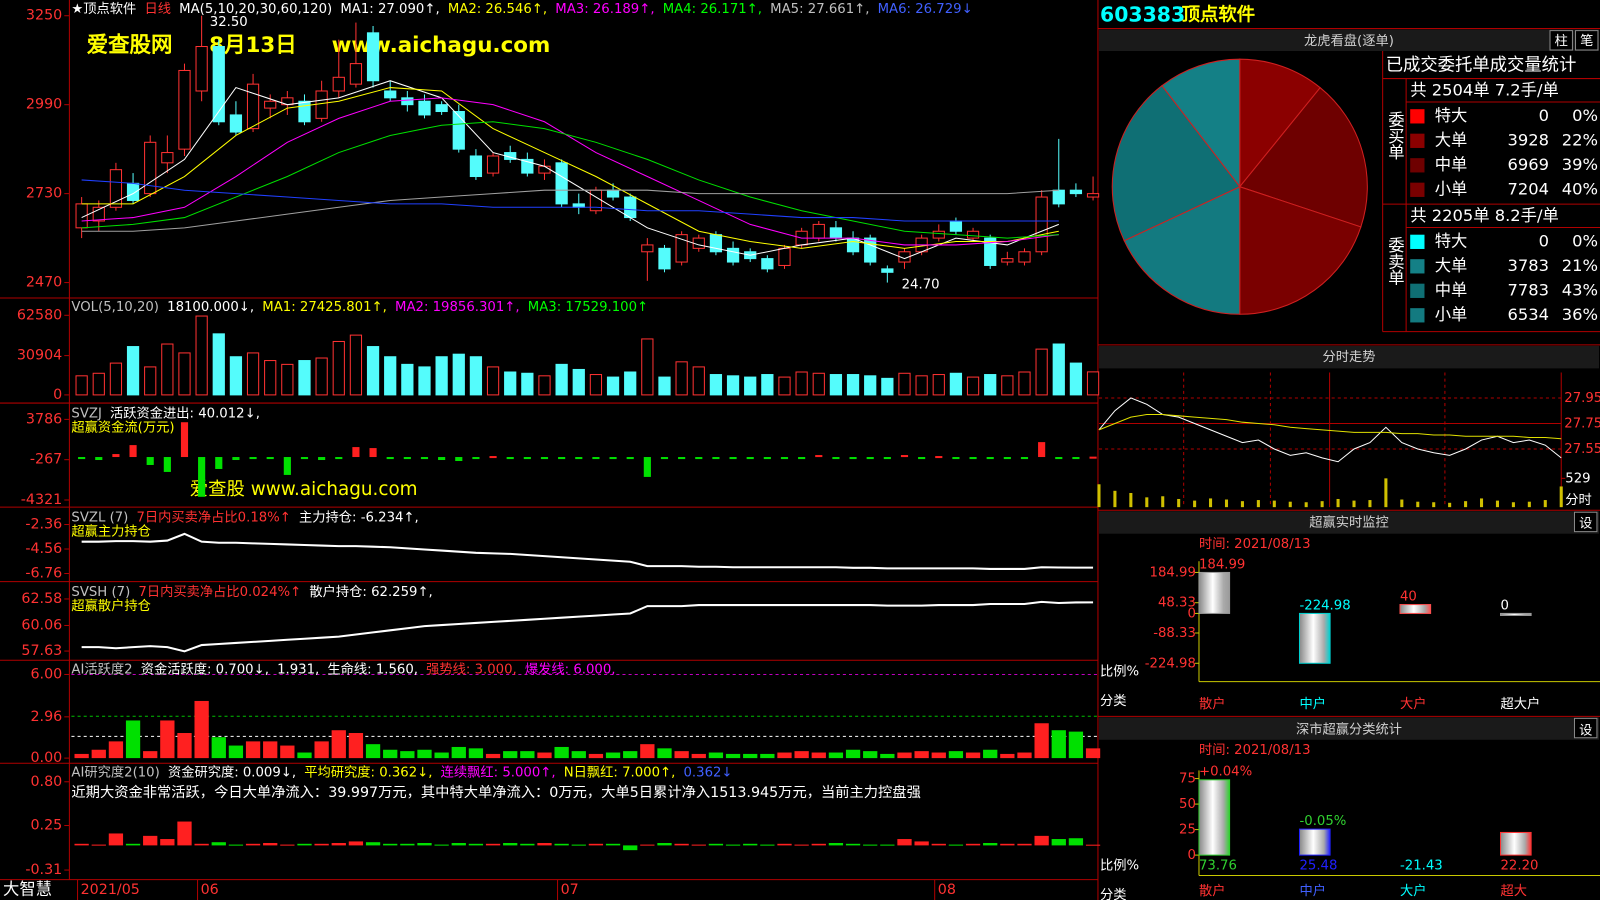  What do you see at coordinates (372, 668) in the screenshot?
I see `header-item: 生命线: 1.560,` at bounding box center [372, 668].